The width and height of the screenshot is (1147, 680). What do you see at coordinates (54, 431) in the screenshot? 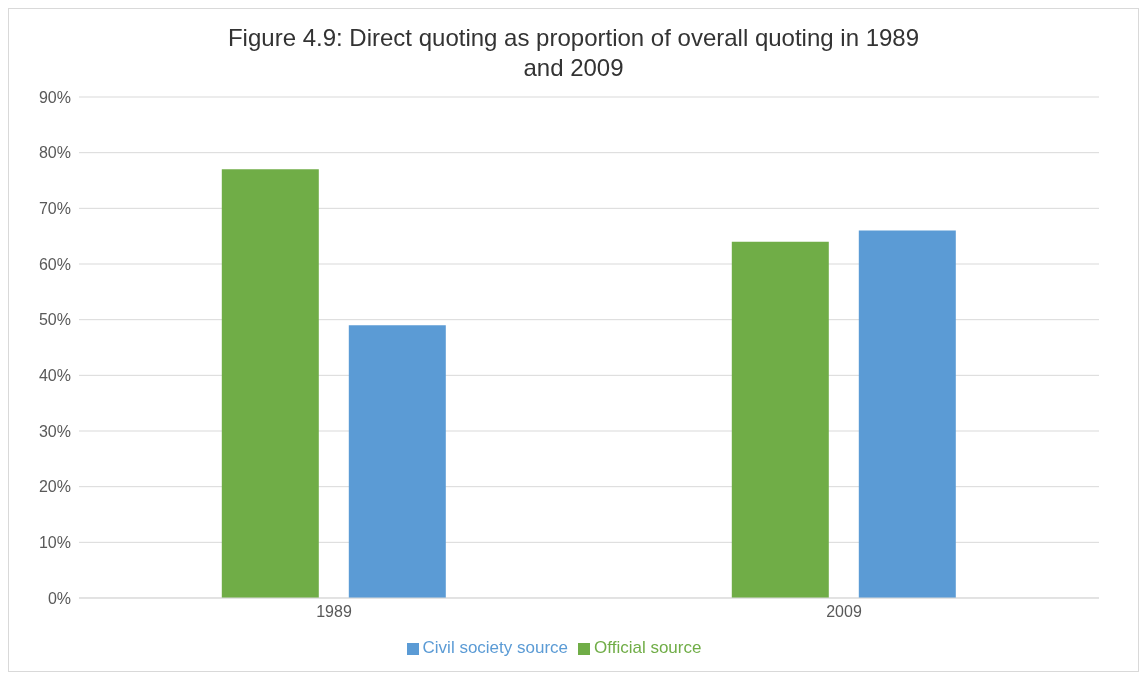
I see `y-tick-label: 30%` at bounding box center [54, 431].